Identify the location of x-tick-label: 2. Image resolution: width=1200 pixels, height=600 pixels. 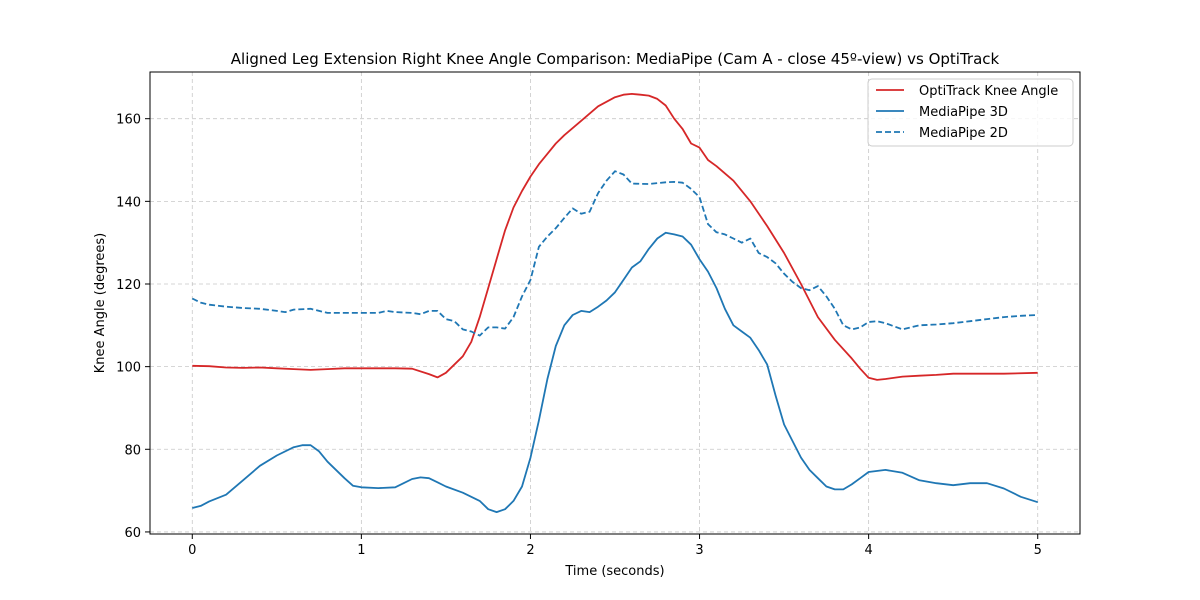
(530, 550).